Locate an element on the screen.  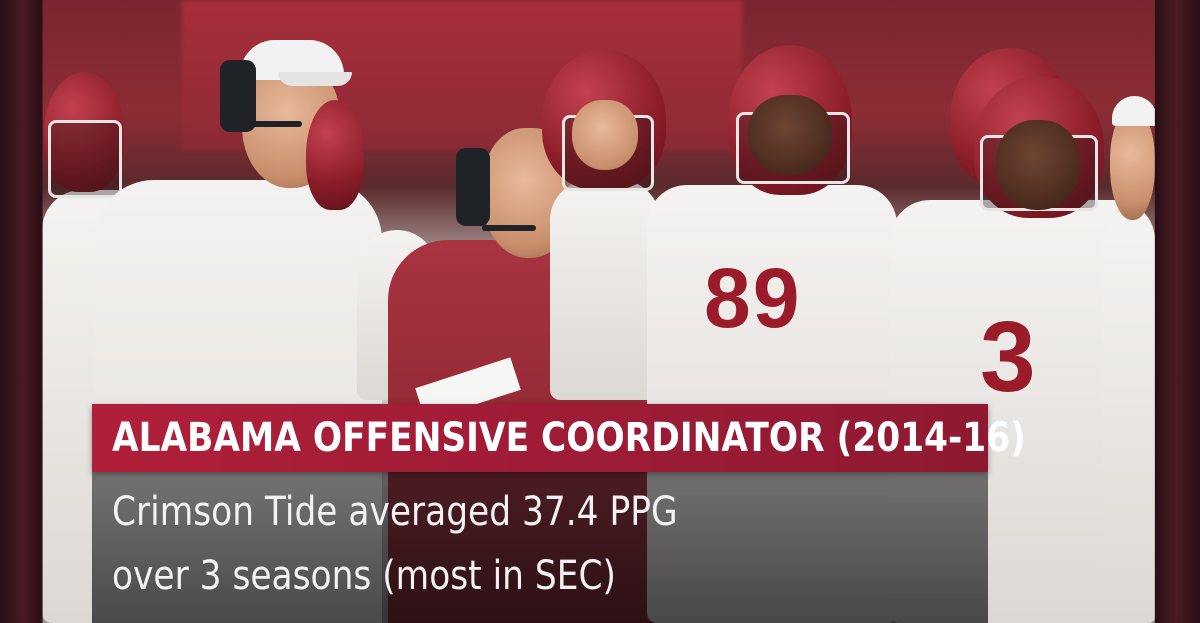
stat-line-1: Crimson Tide averaged 37.4 PPG is located at coordinates (395, 512).